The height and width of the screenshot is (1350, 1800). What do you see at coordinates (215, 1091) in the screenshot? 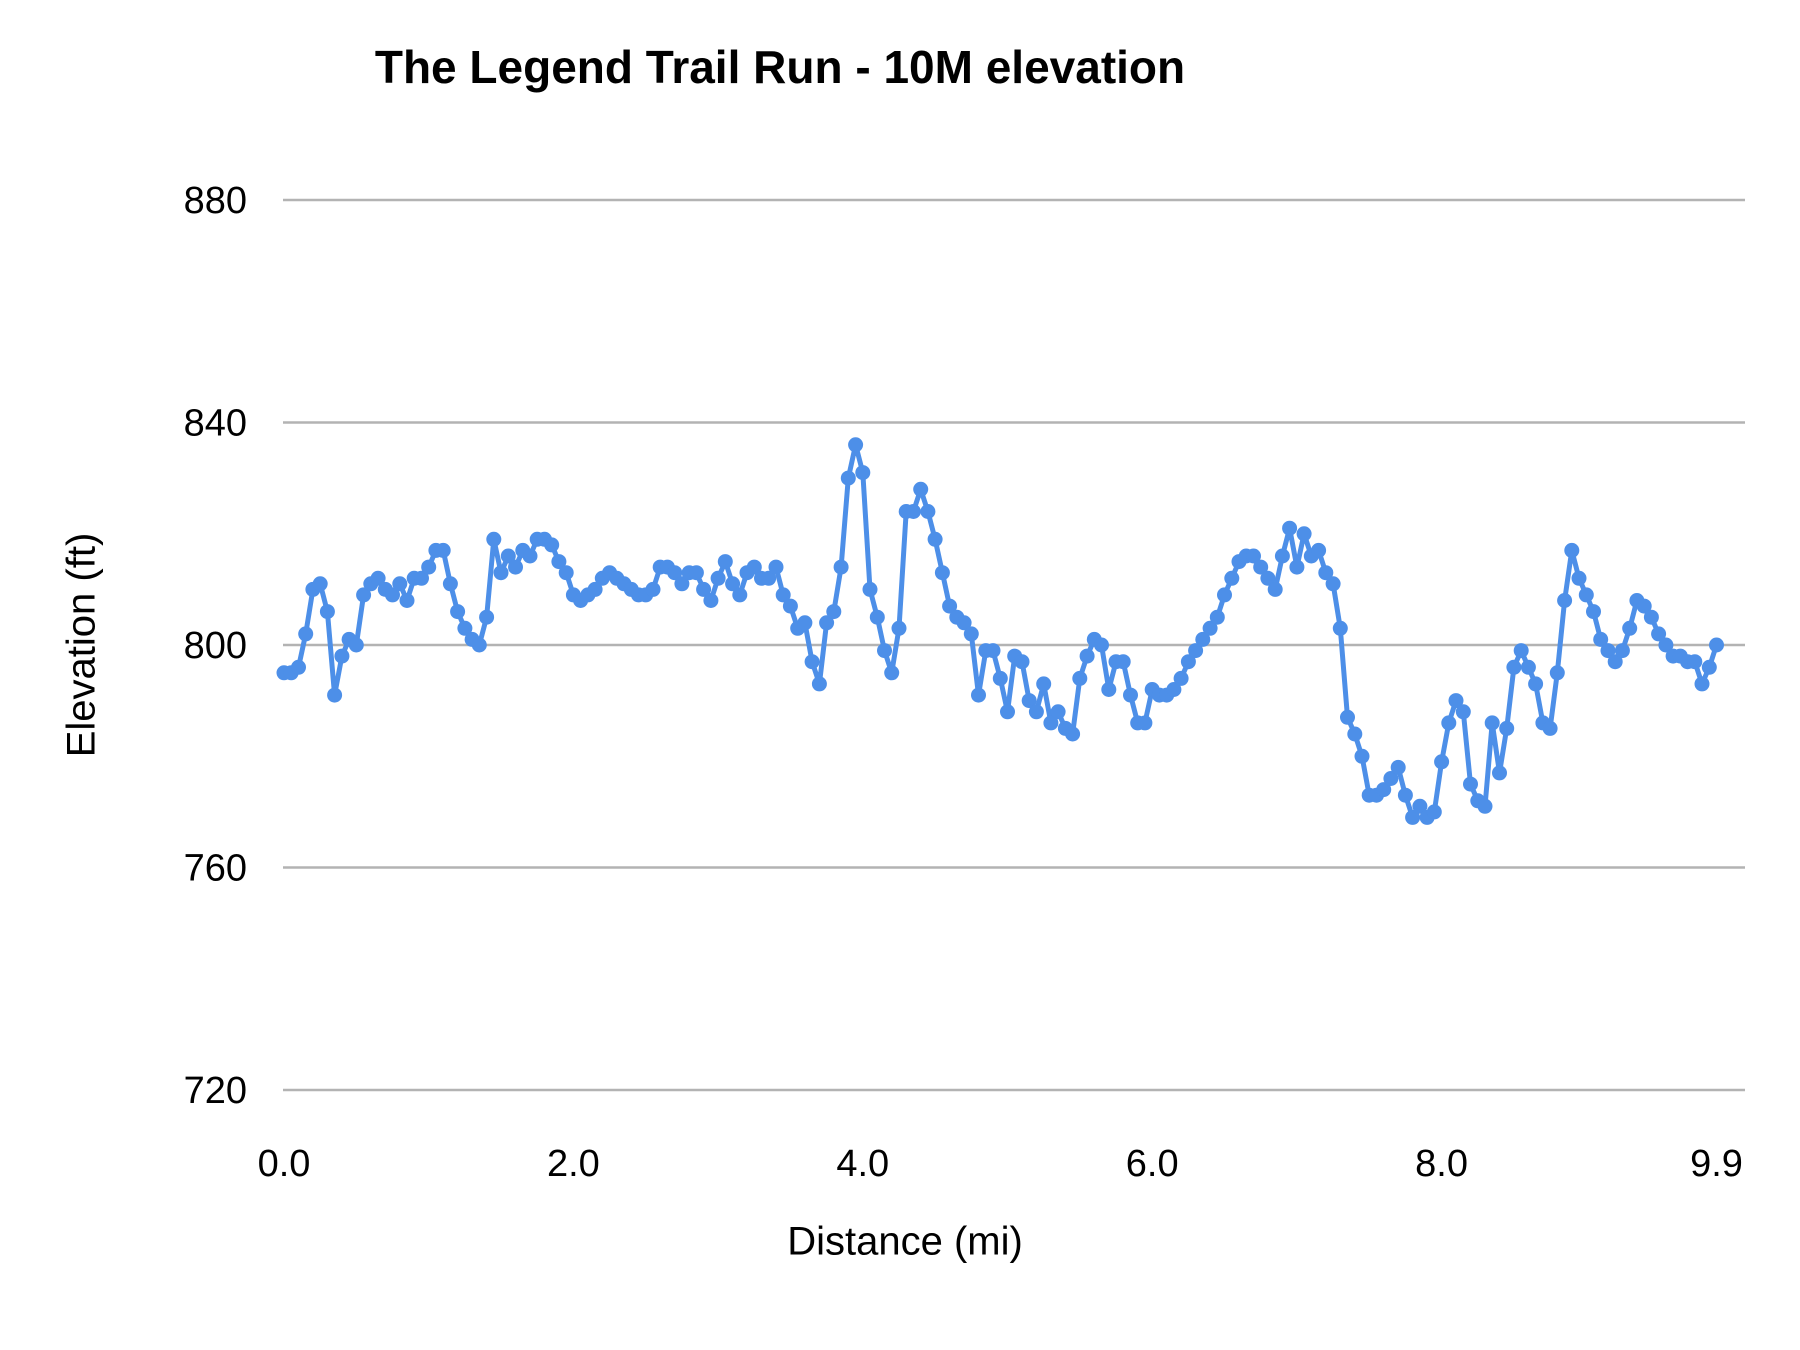
I see `y-tick-label: 720` at bounding box center [215, 1091].